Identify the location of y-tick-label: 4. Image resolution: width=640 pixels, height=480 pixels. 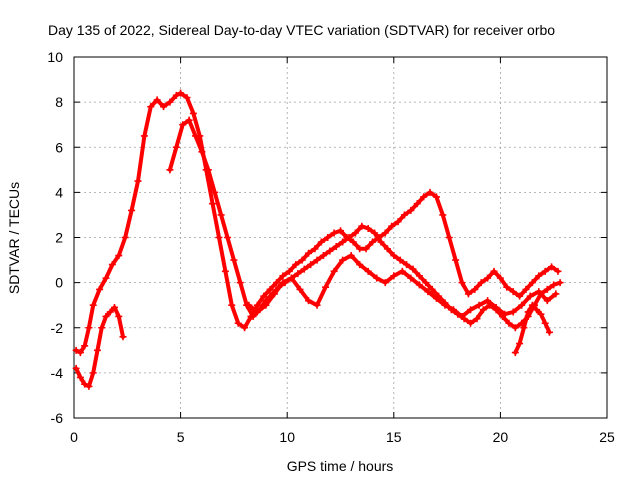
(59, 192).